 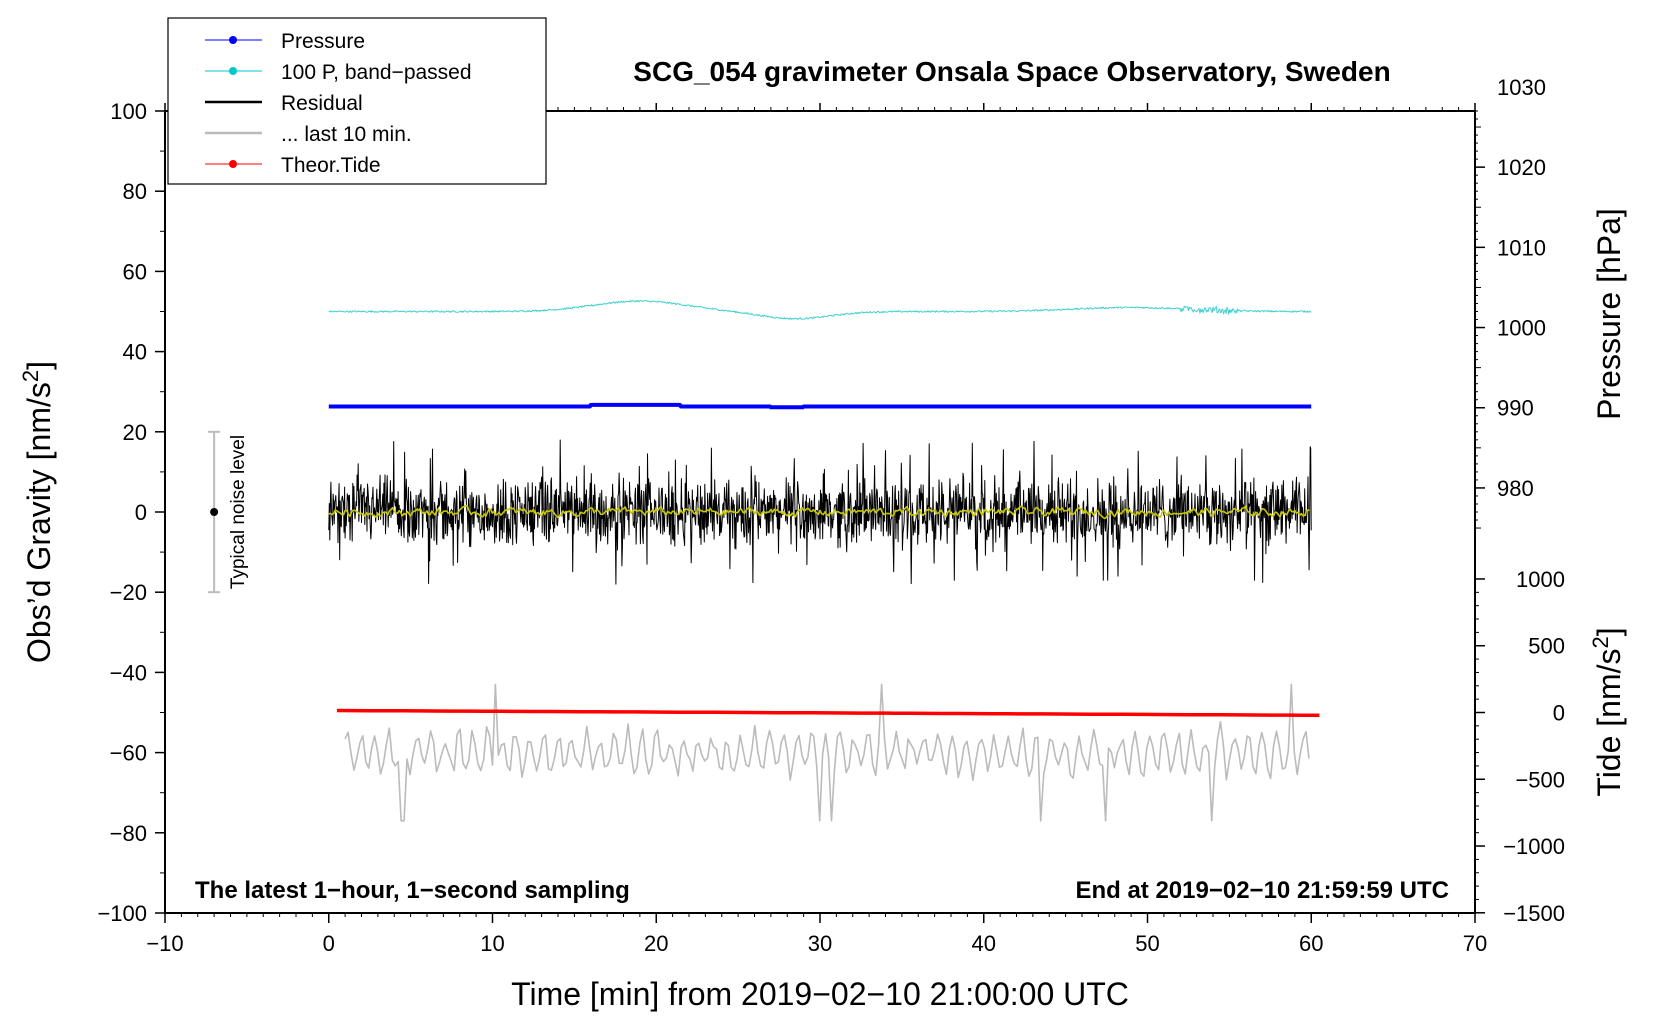 I want to click on tide-tick-label: −1500, so click(x=1534, y=913).